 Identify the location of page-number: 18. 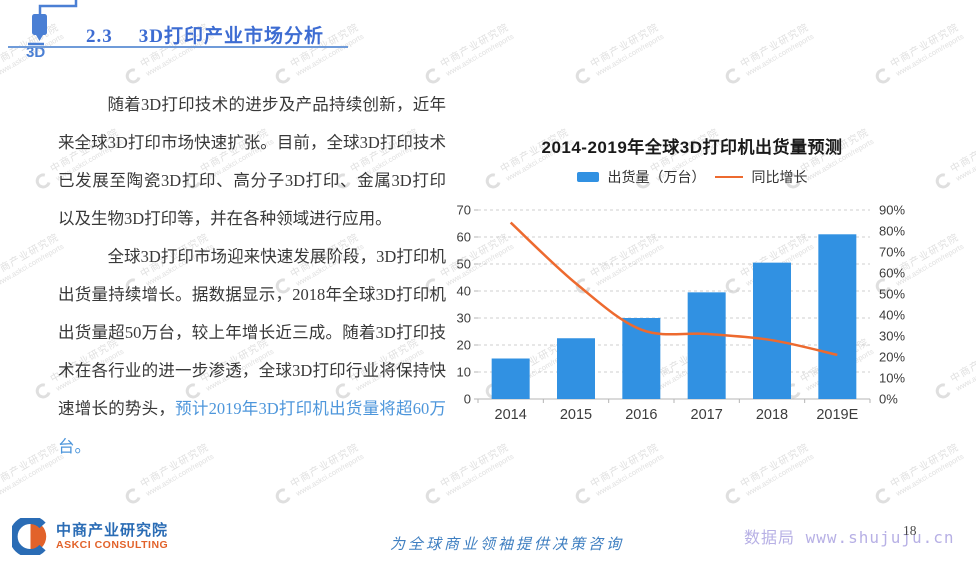
(910, 530).